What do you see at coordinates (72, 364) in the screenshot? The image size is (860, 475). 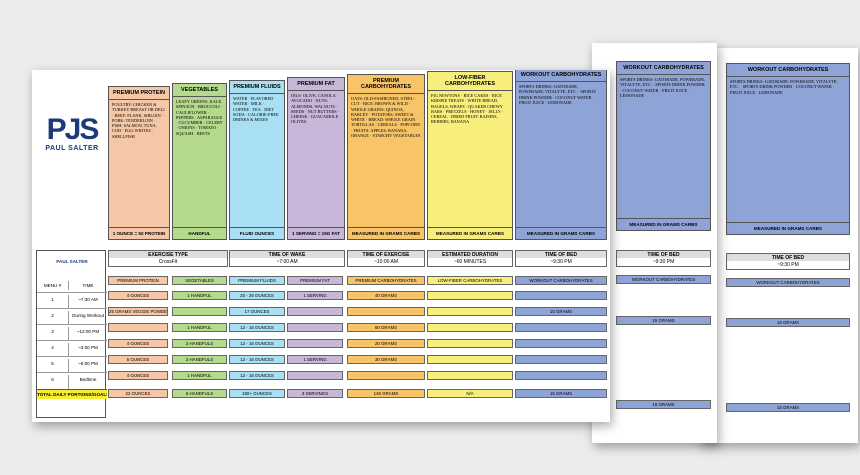 I see `meal-row: 5 ~6:00 PM` at bounding box center [72, 364].